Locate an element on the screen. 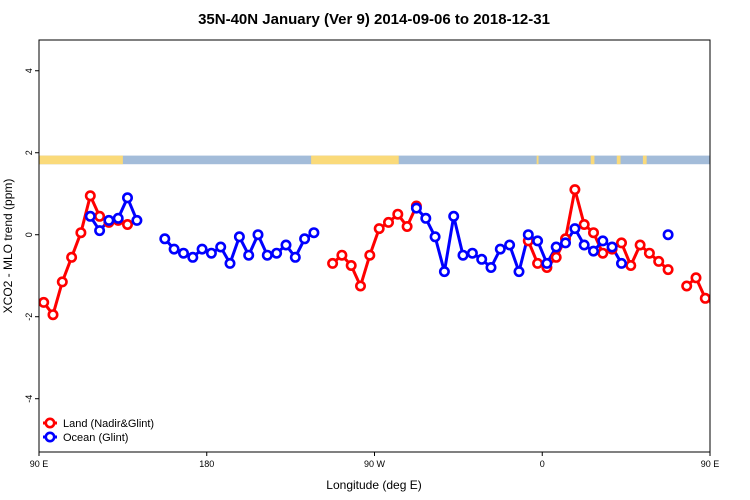 This screenshot has width=750, height=500. legend-land-marker is located at coordinates (50, 423).